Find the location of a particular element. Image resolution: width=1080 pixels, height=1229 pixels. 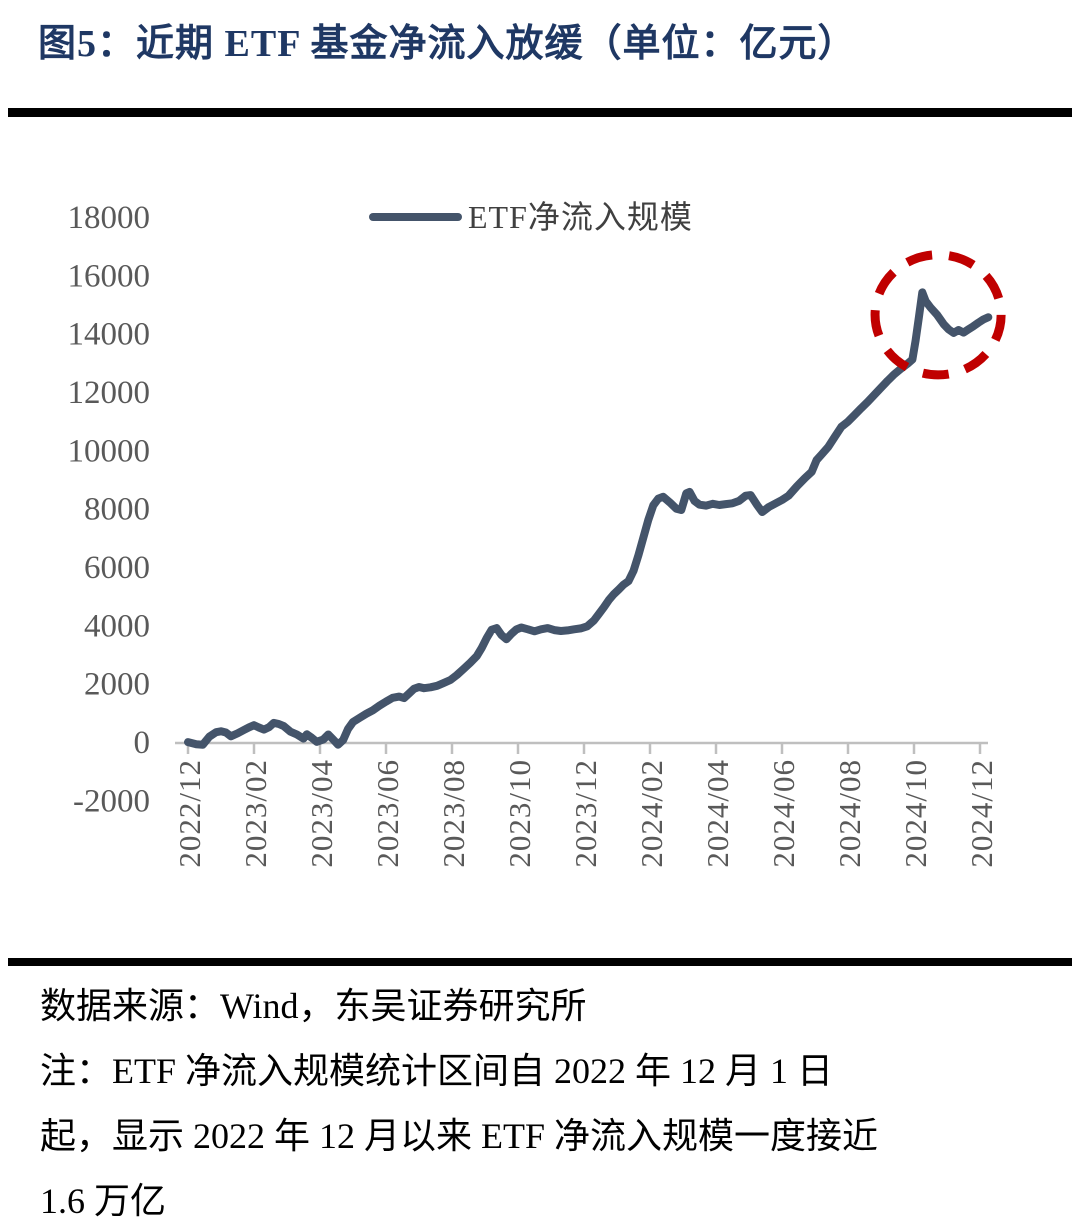

top-divider-rule is located at coordinates (540, 112).